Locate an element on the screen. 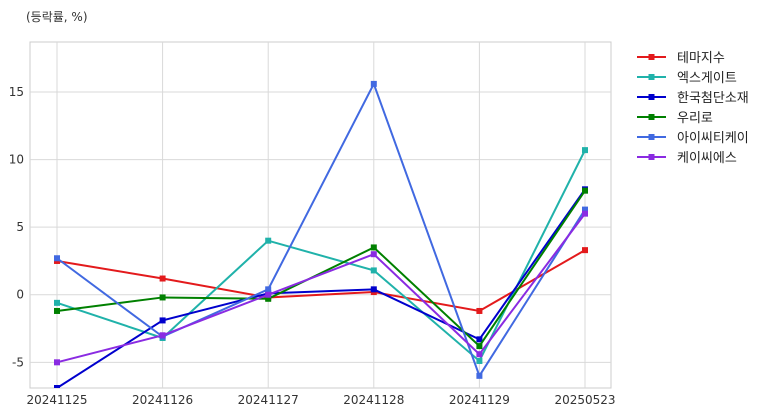 The width and height of the screenshot is (775, 416). legend-label: 케이씨에스 is located at coordinates (707, 158).